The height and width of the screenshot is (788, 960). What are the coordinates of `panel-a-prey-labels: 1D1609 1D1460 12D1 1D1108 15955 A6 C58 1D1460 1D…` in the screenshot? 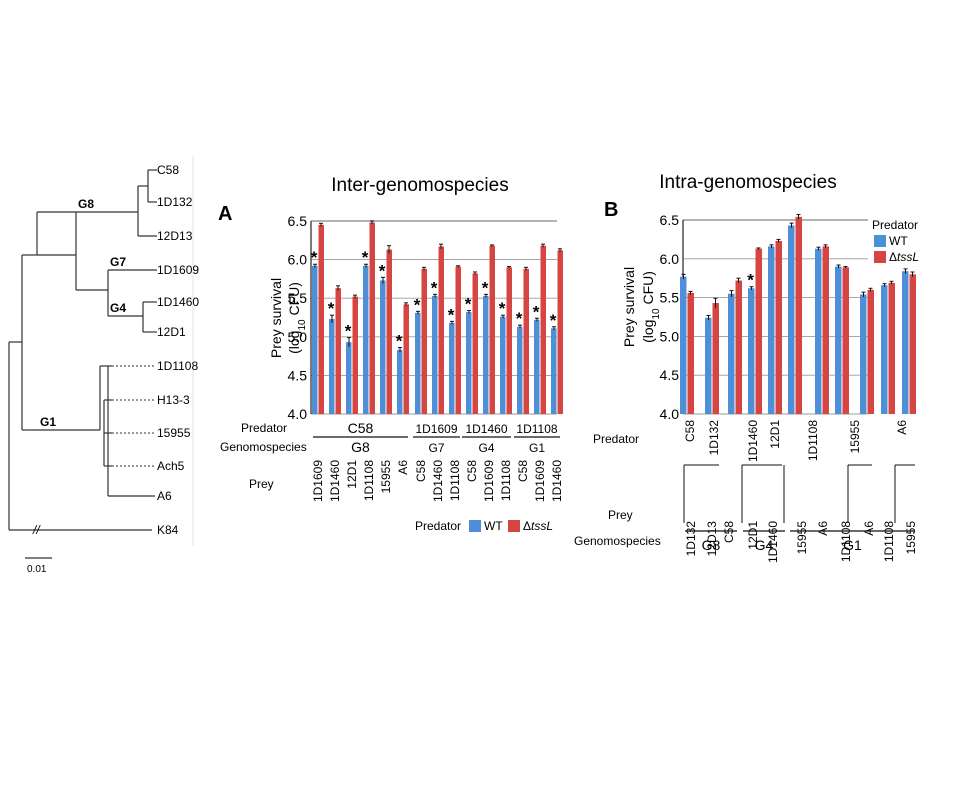 It's located at (437, 481).